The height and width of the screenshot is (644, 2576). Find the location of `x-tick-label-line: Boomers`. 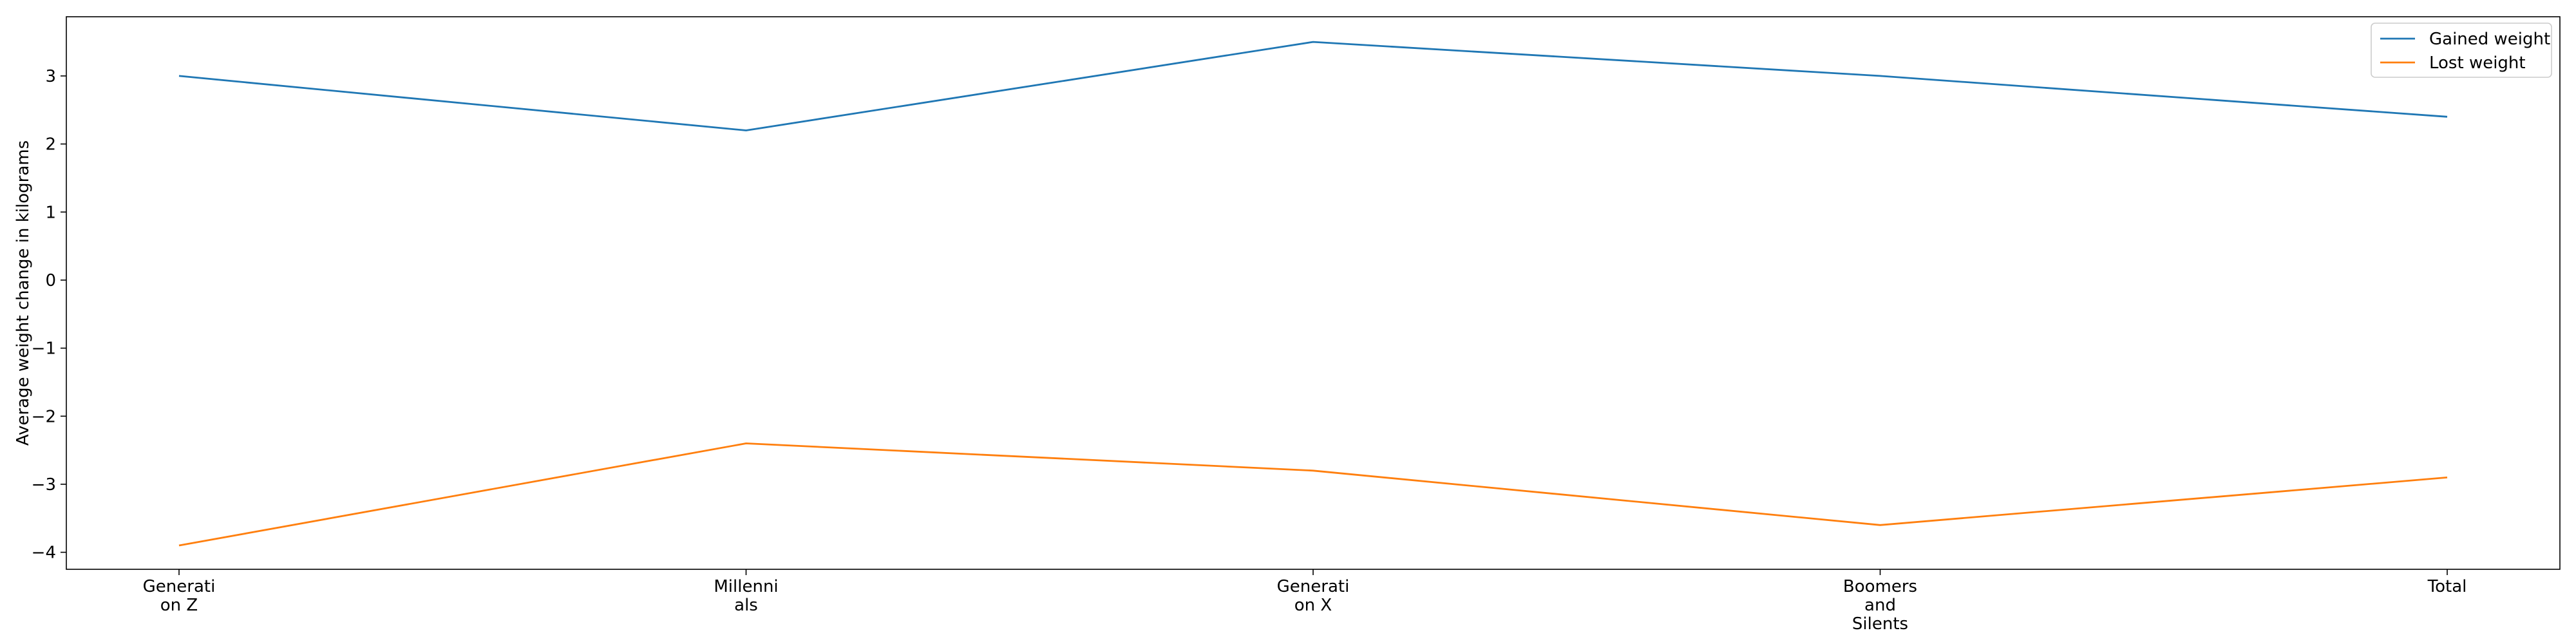

x-tick-label-line: Boomers is located at coordinates (1880, 587).